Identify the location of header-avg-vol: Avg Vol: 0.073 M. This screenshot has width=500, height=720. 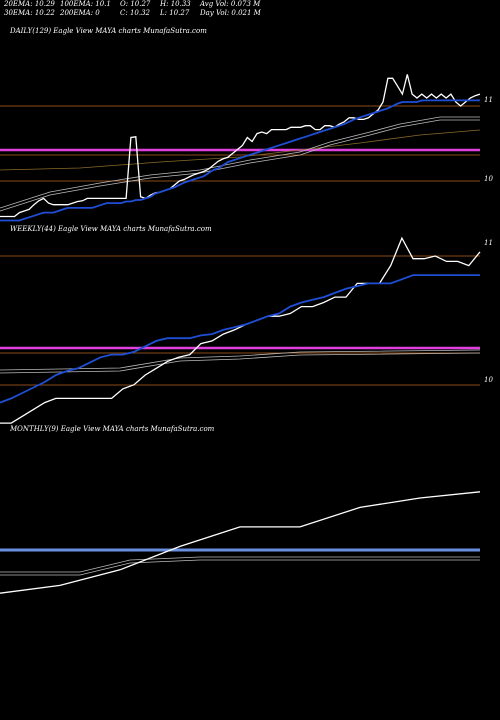
(230, 4).